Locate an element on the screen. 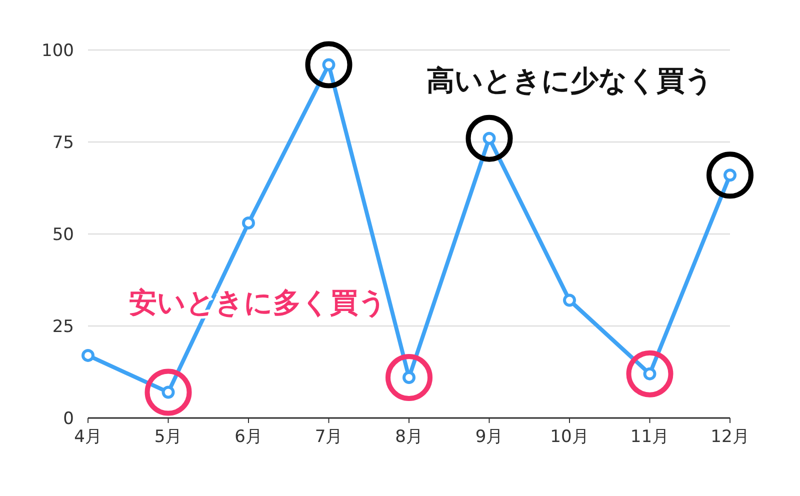 This screenshot has height=496, width=800. x-tick-label: 11月 is located at coordinates (650, 437).